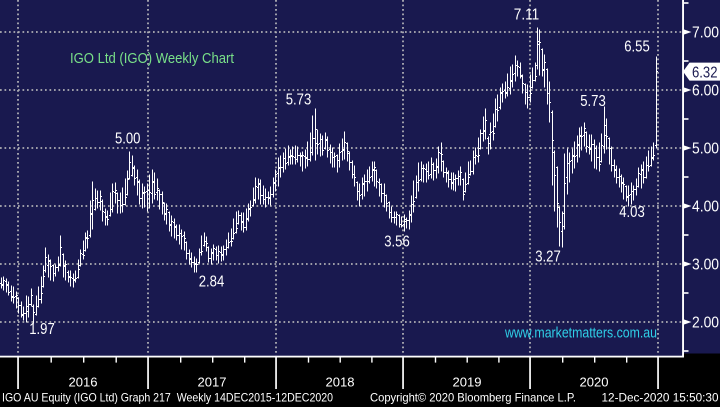 This screenshot has width=720, height=407. Describe the element at coordinates (42, 329) in the screenshot. I see `svg-text: 1.97` at that location.